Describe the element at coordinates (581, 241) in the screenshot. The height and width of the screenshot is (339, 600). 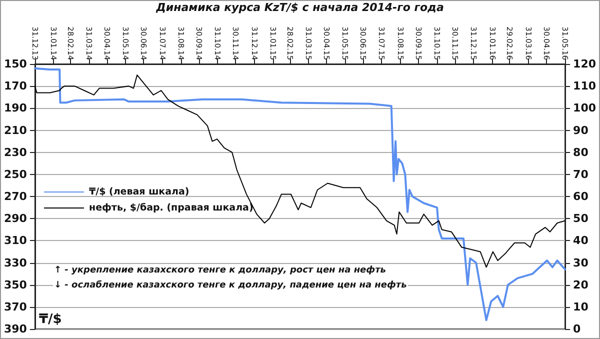
I see `y2-tick-label: 40` at that location.